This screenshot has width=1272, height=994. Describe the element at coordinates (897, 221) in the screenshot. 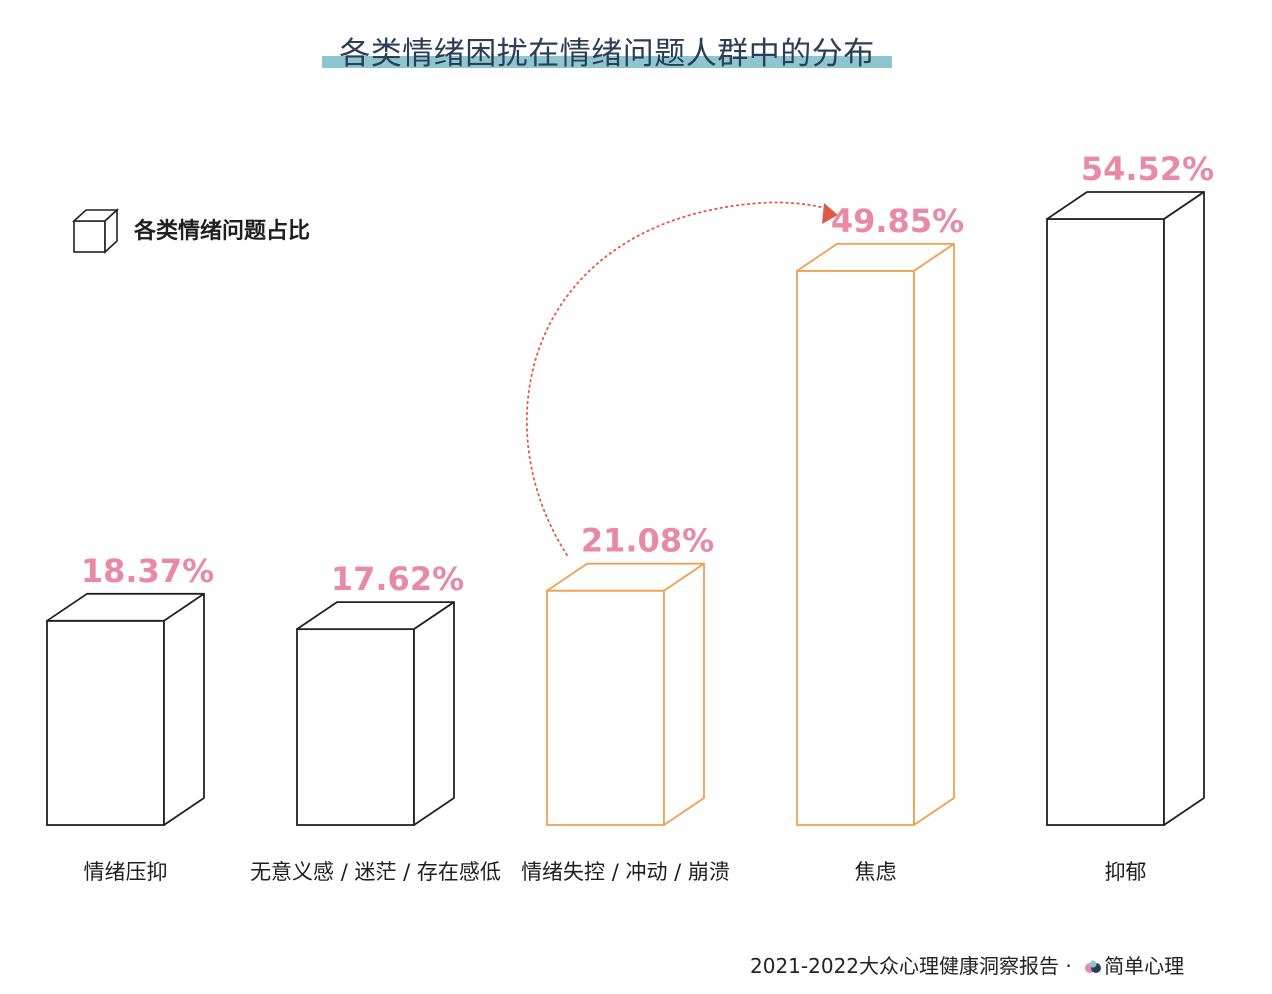

I see `value-label: 49.85%` at that location.